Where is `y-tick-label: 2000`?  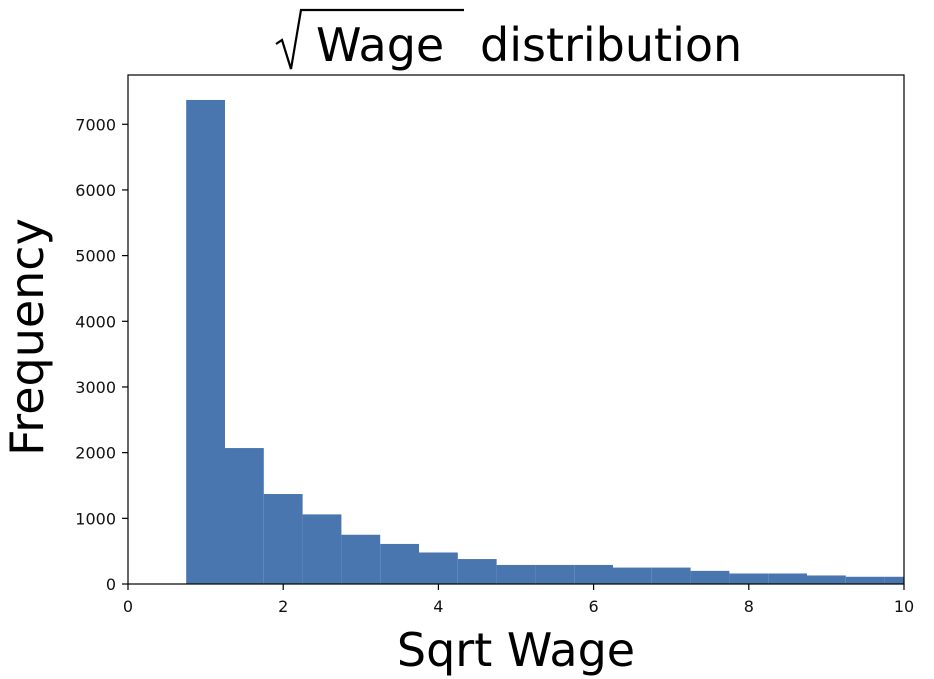 y-tick-label: 2000 is located at coordinates (95, 453).